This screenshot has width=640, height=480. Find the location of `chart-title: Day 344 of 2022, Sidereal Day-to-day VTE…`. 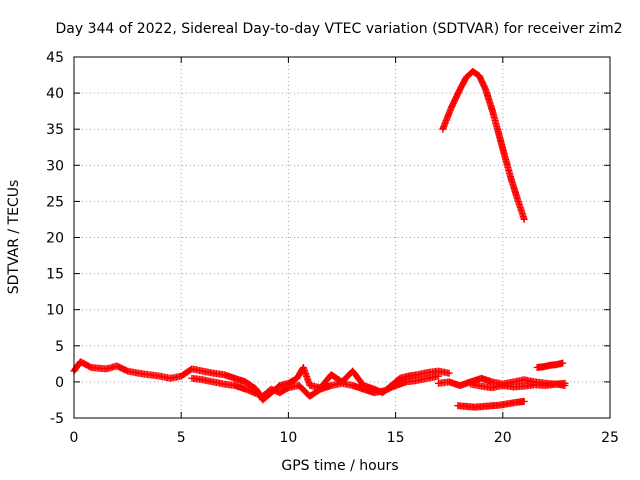

chart-title: Day 344 of 2022, Sidereal Day-to-day VTE… is located at coordinates (339, 29).